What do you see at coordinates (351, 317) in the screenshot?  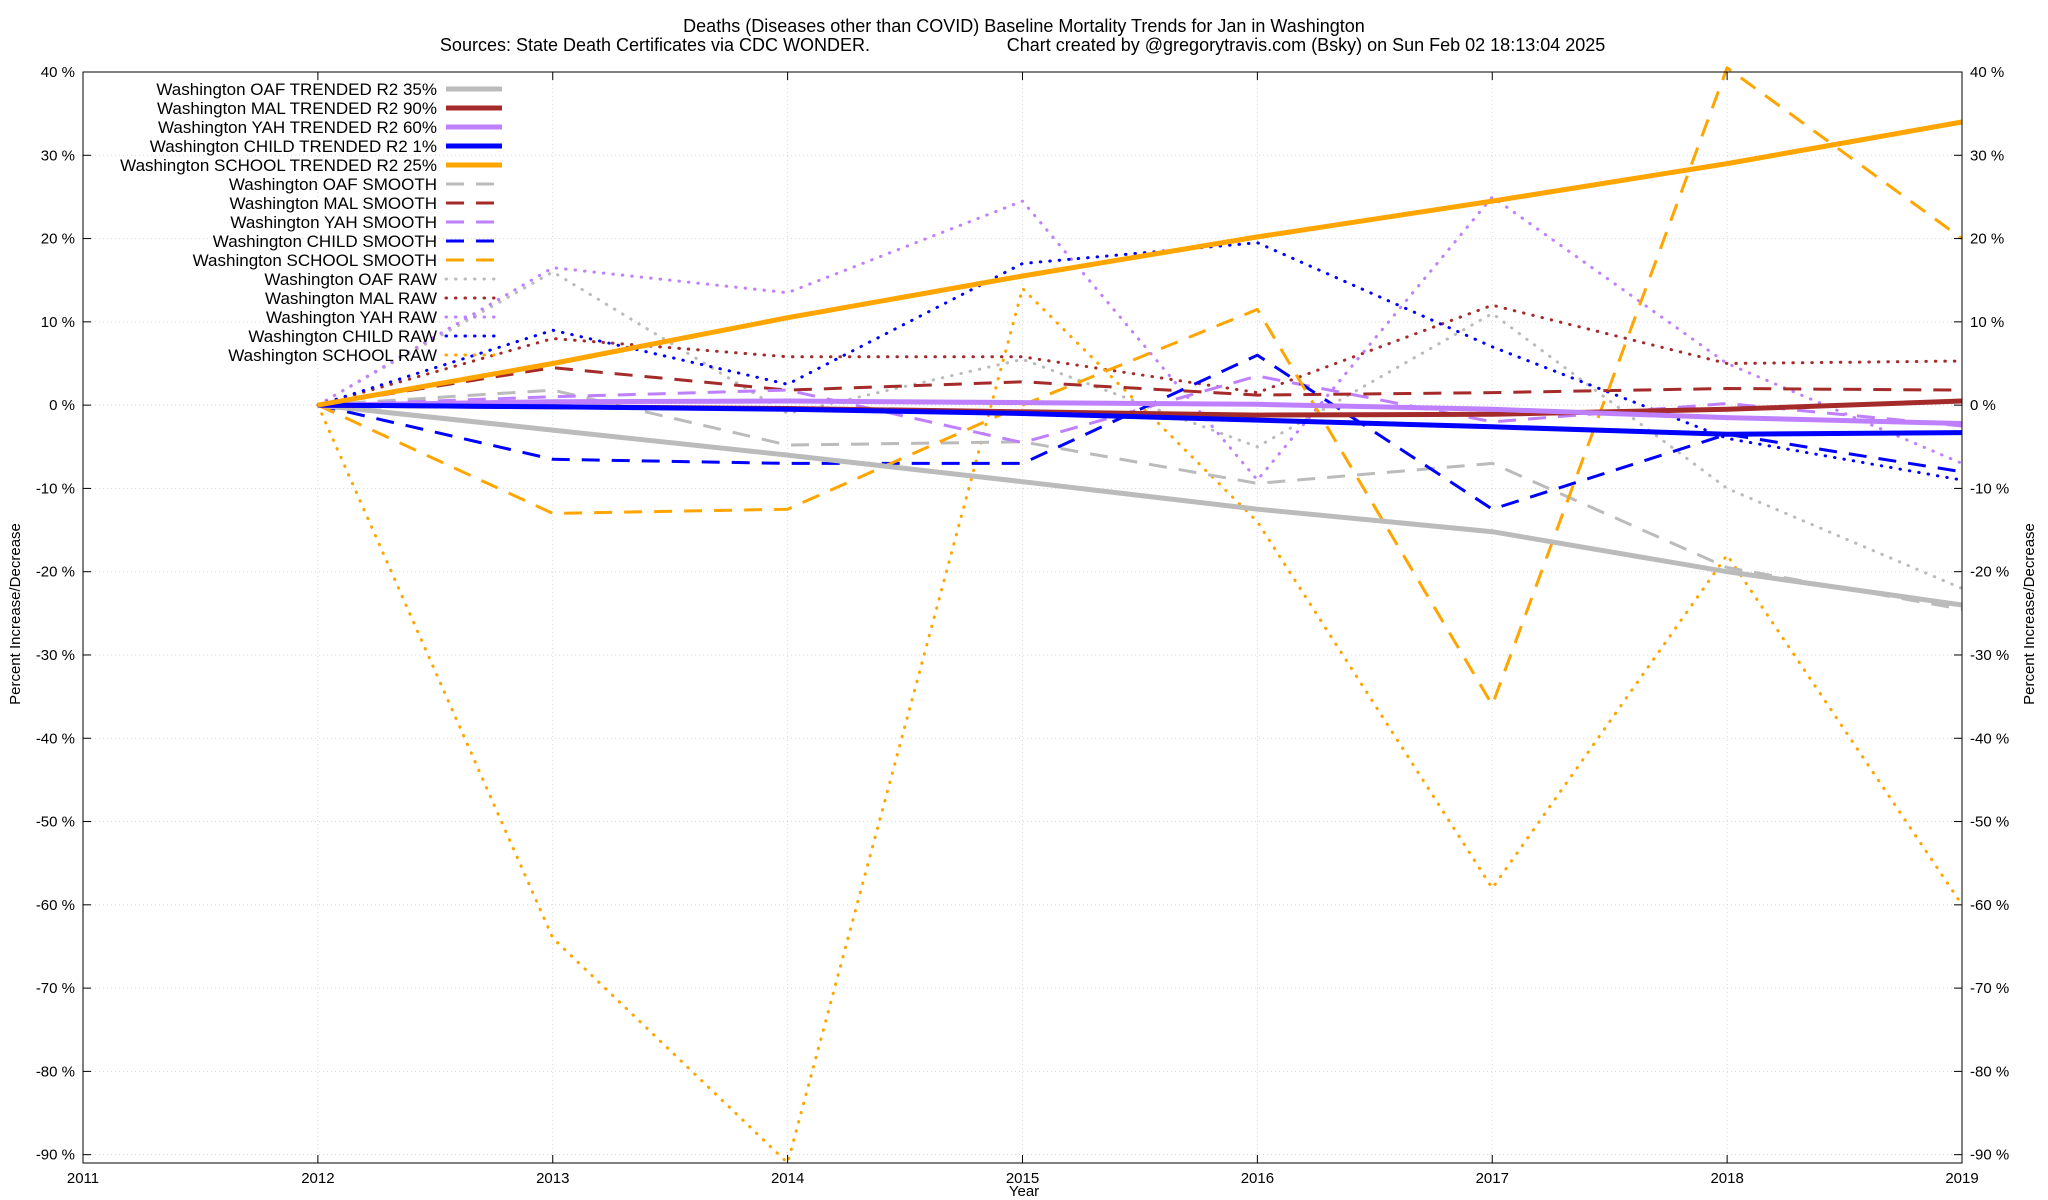 I see `legend-label: Washington YAH RAW` at bounding box center [351, 317].